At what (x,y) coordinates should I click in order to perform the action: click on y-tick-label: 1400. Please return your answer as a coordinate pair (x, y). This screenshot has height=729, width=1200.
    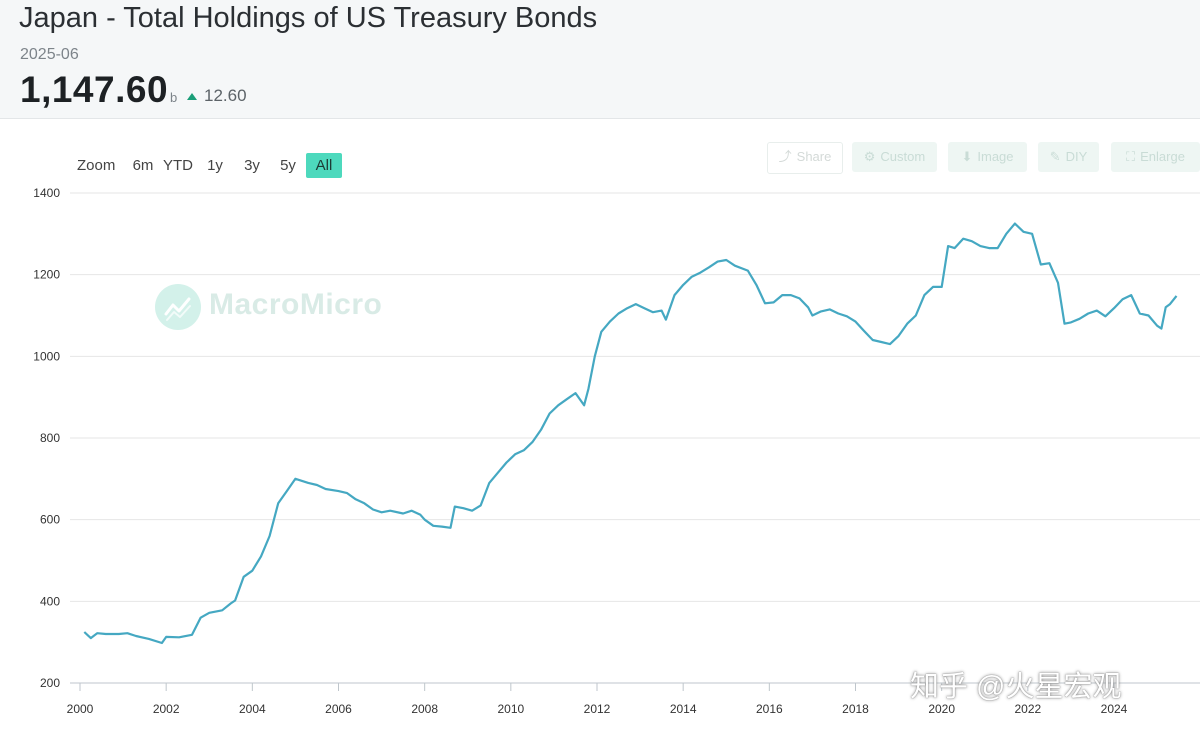
    Looking at the image, I should click on (46, 193).